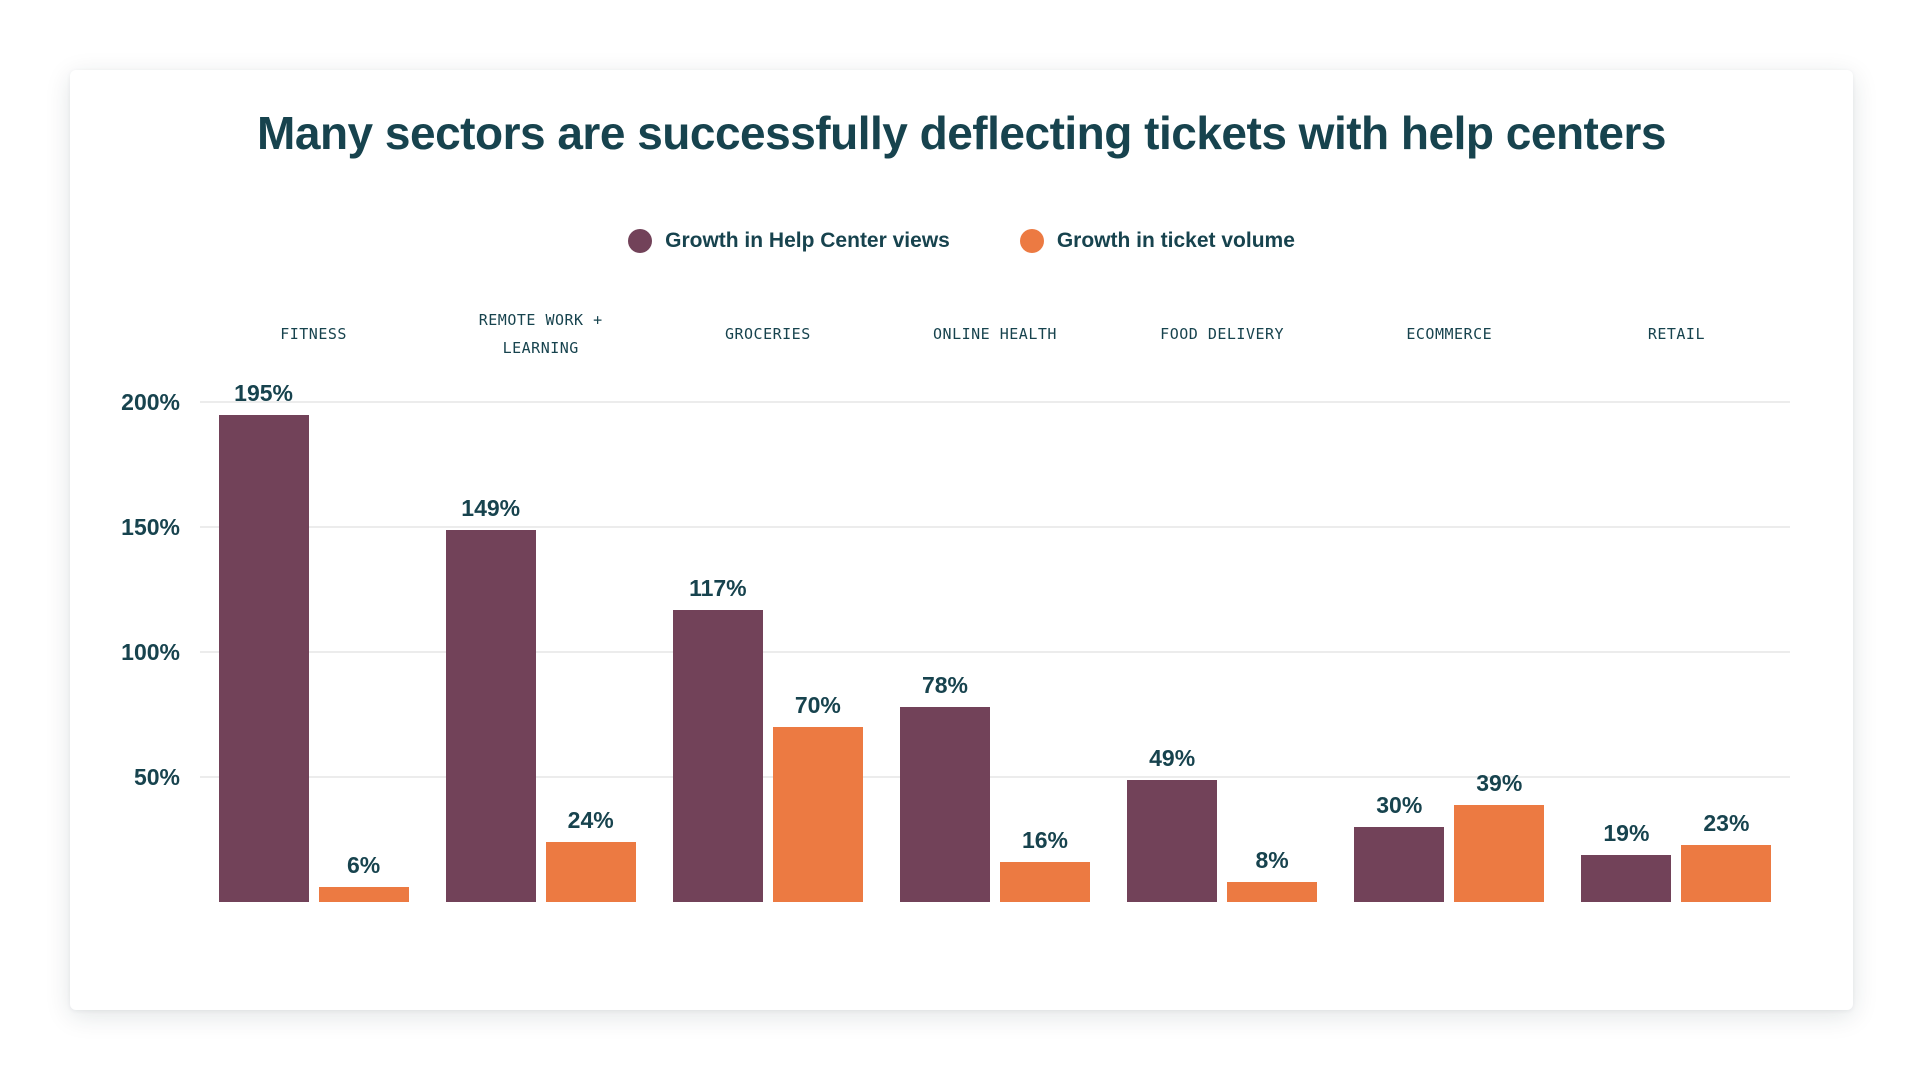 The image size is (1920, 1080). What do you see at coordinates (150, 652) in the screenshot?
I see `y-axis-tick-label: 100%` at bounding box center [150, 652].